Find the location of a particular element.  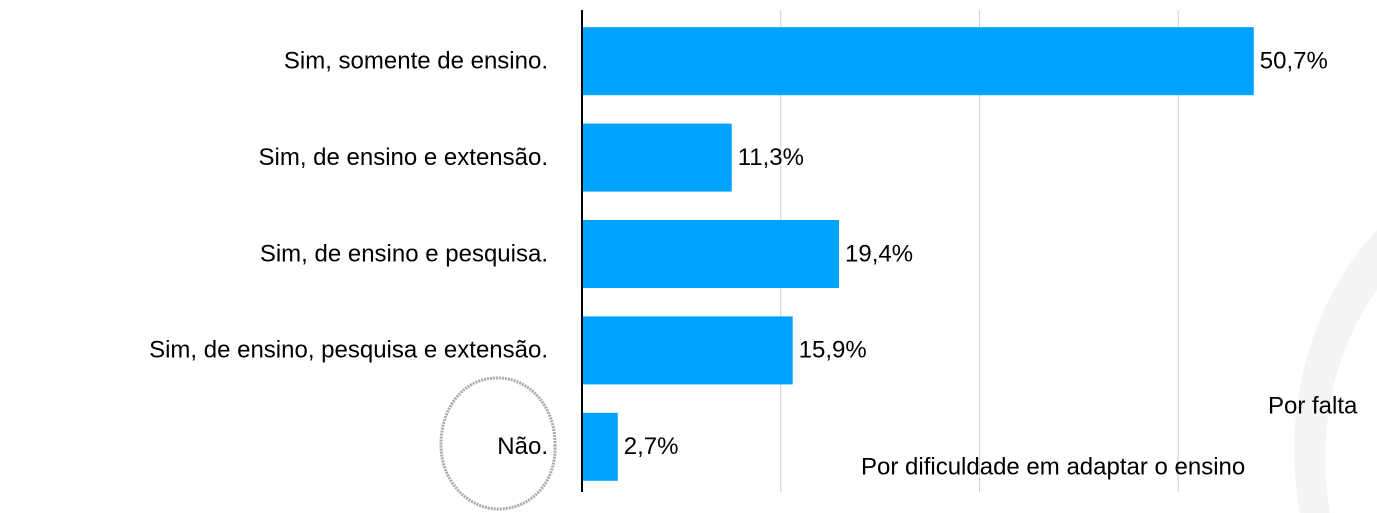

highlight-circle is located at coordinates (498, 443).